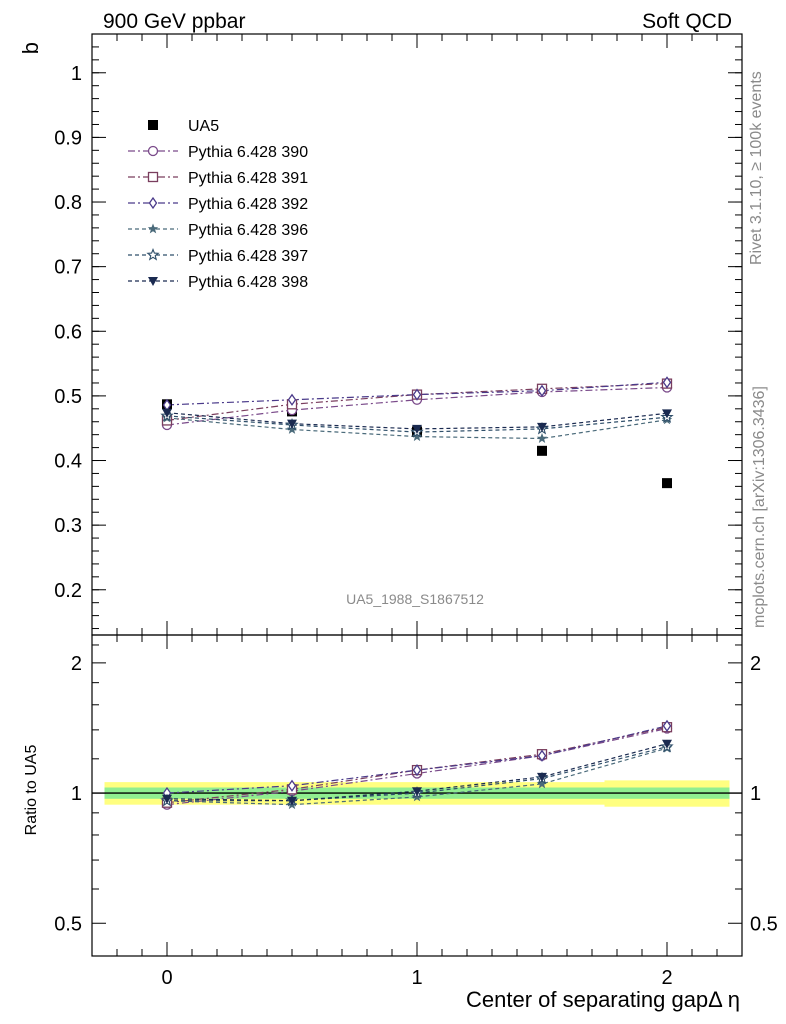 The height and width of the screenshot is (1024, 786). Describe the element at coordinates (68, 924) in the screenshot. I see `ratio-y-tick-label: 0.5` at that location.